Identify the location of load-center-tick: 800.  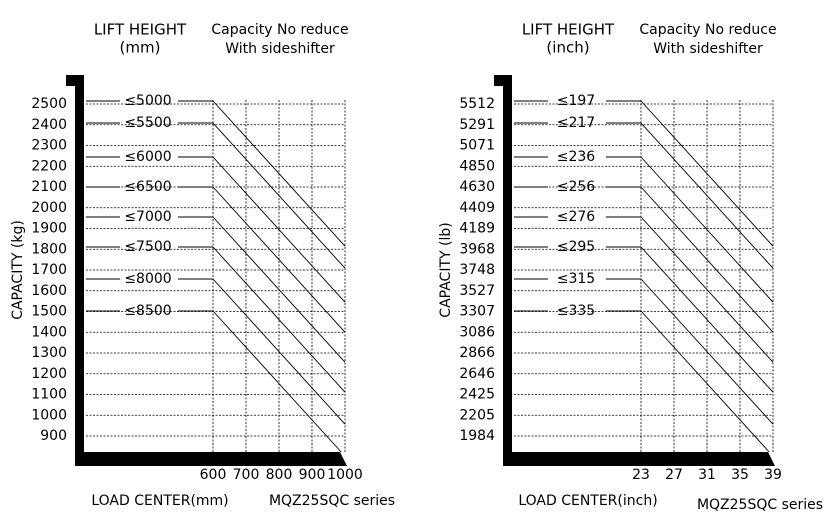
(279, 475).